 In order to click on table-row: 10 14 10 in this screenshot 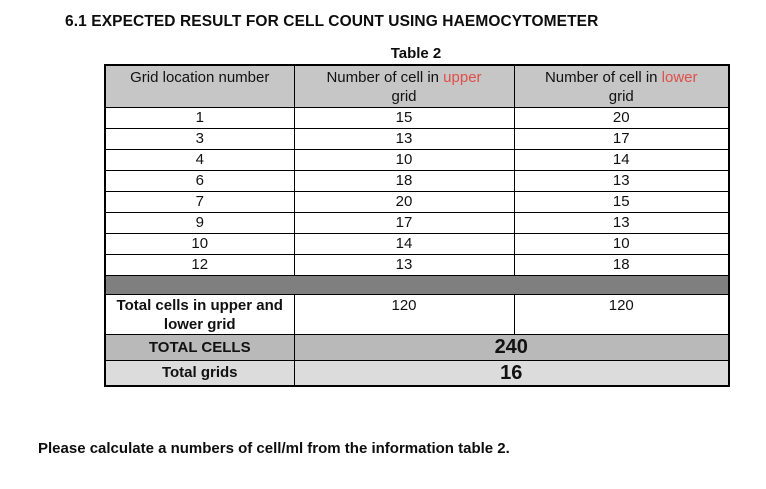, I will do `click(417, 243)`.